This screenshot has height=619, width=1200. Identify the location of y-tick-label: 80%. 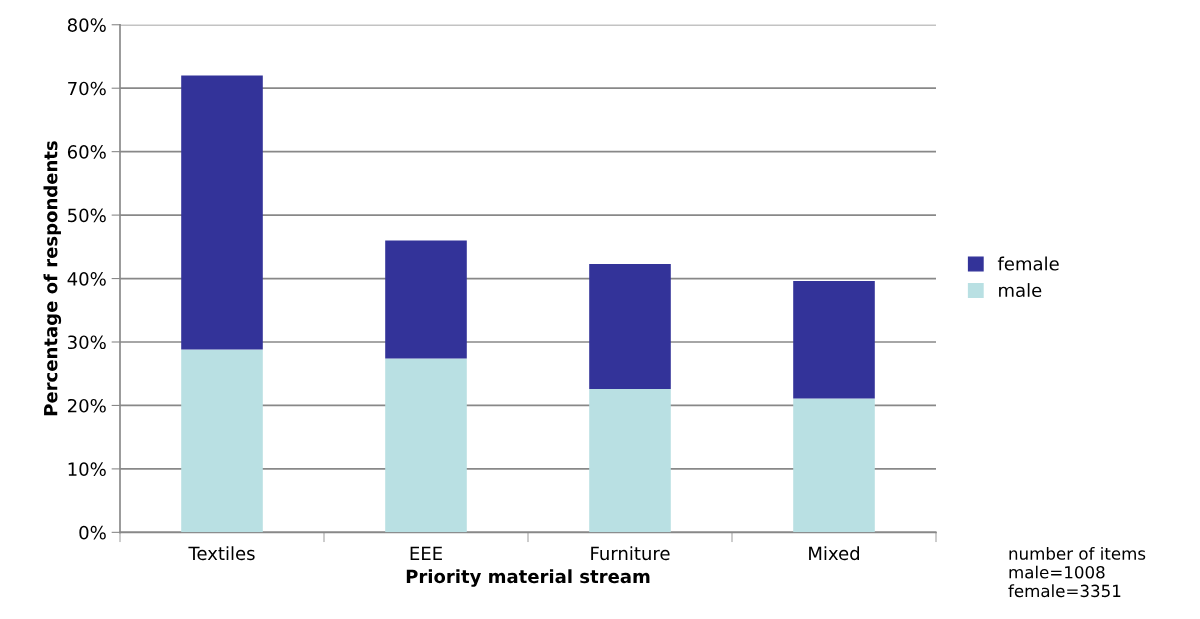
(86, 25).